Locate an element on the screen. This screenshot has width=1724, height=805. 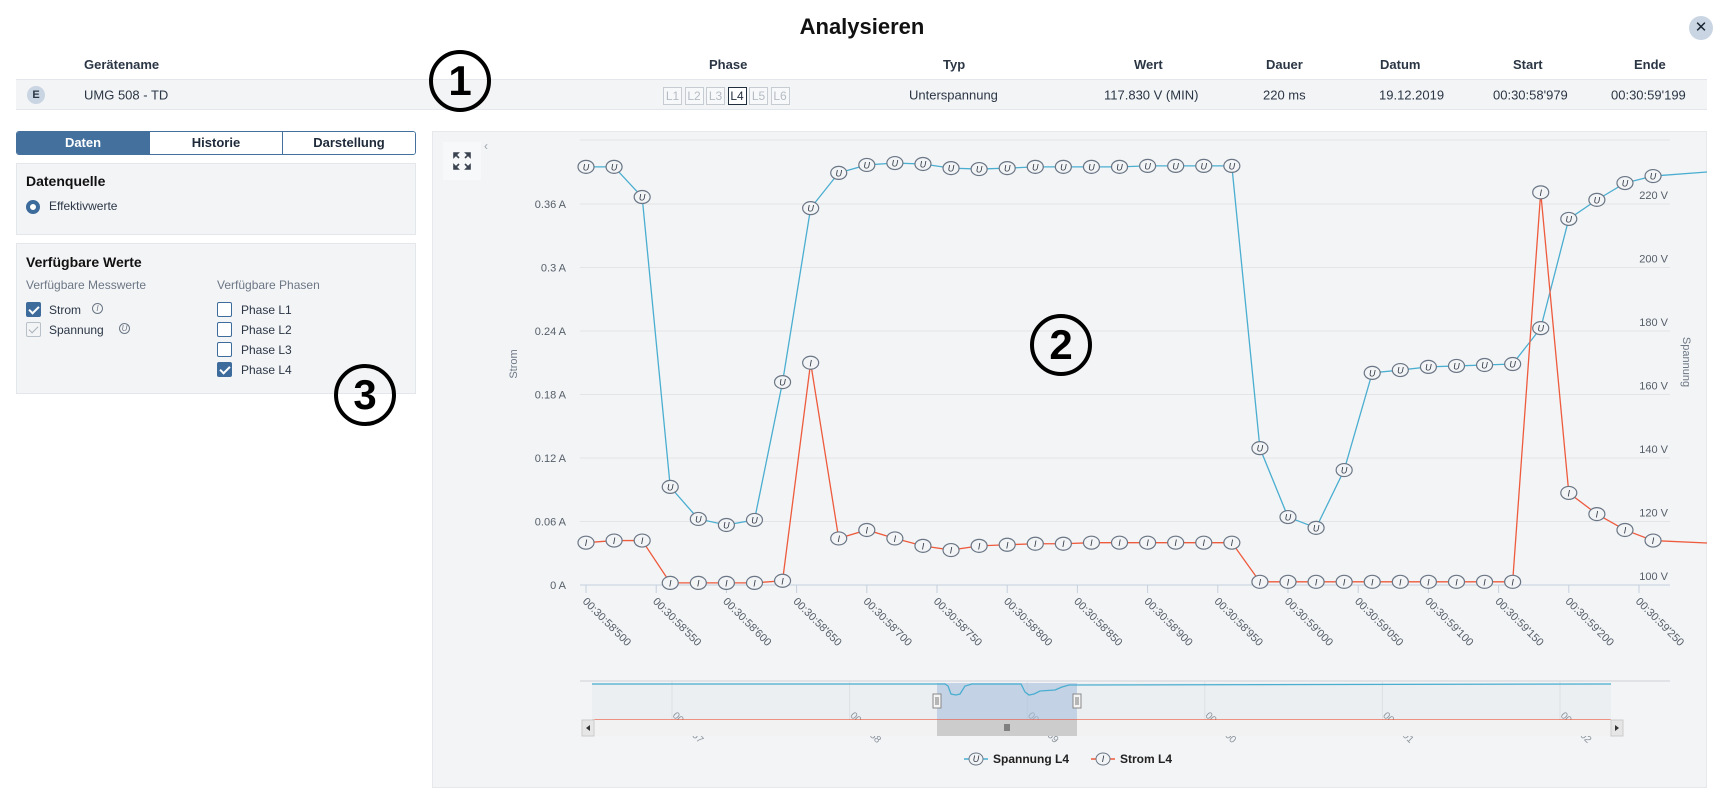
spannung-checkbox is located at coordinates (33, 329).